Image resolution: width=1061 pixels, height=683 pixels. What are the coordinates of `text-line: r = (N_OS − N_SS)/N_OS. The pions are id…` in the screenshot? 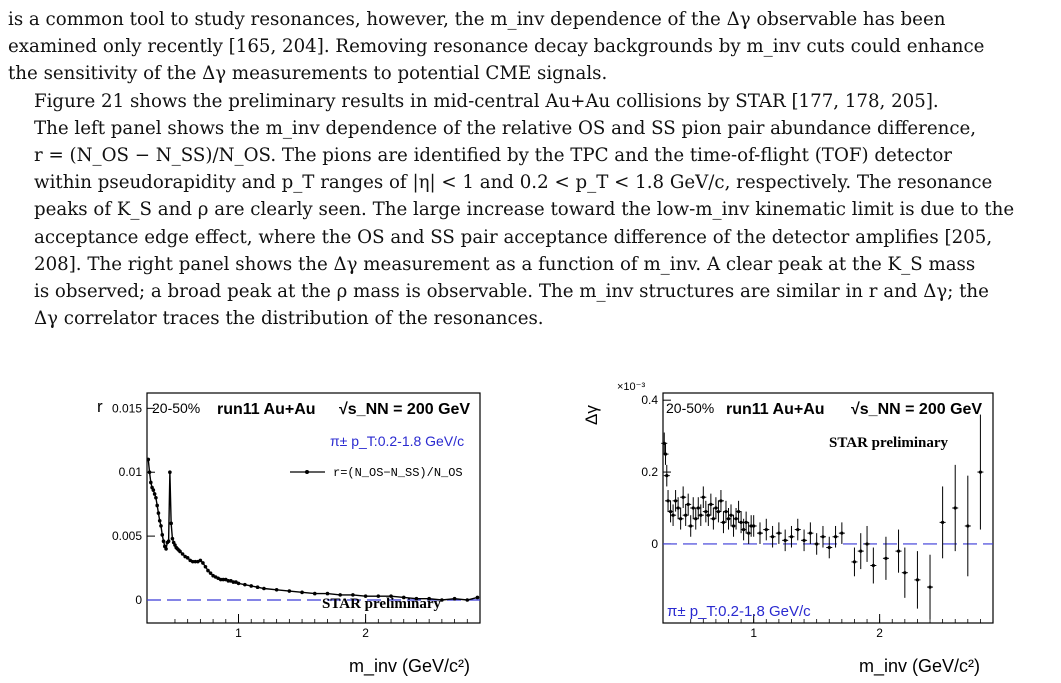 It's located at (493, 156).